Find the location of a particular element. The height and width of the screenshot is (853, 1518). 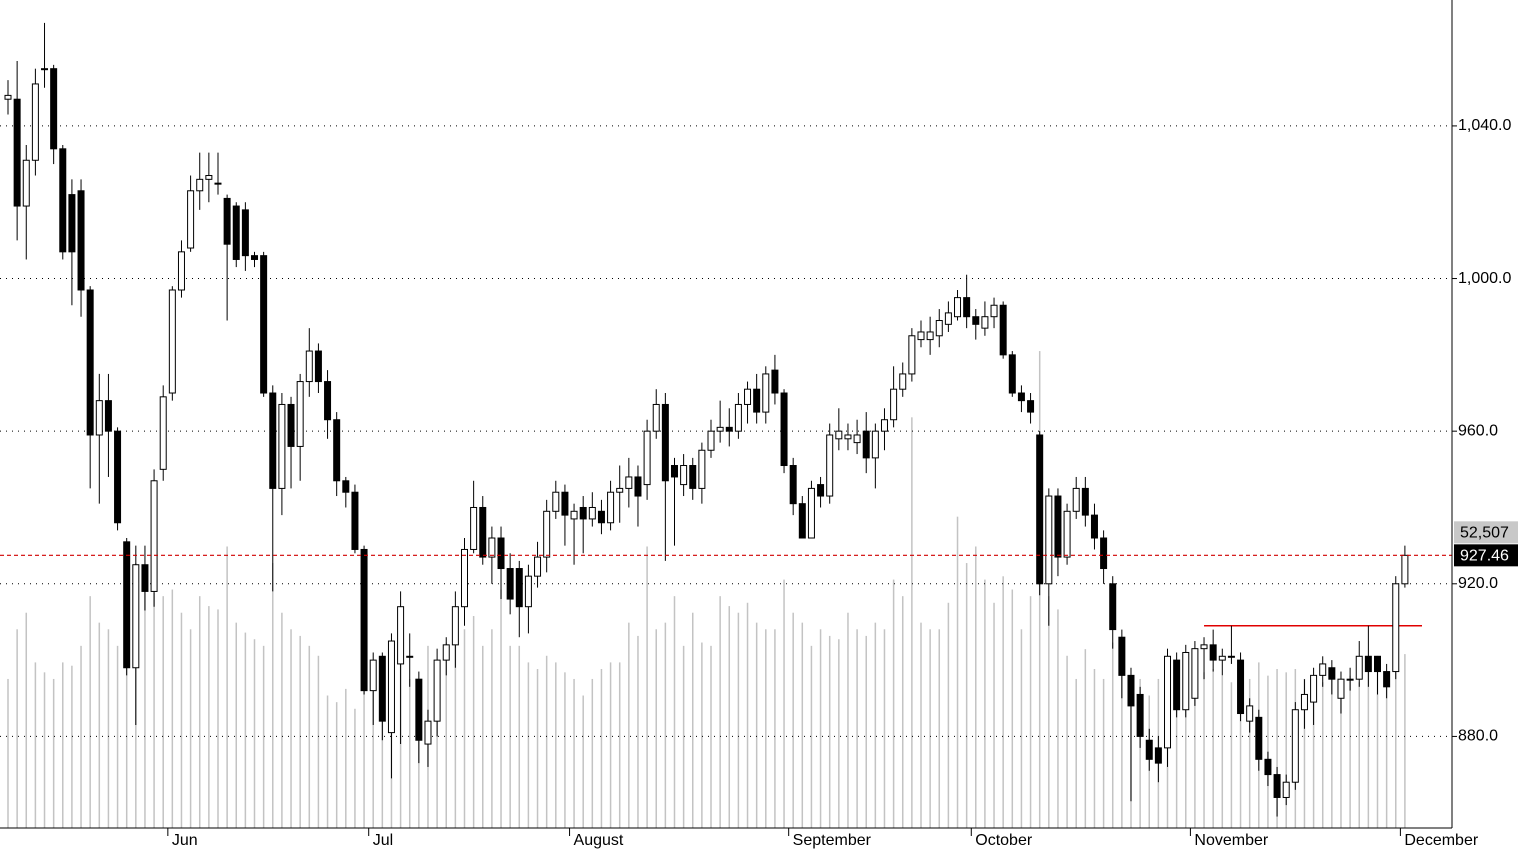

y-tick-label: 920.0 is located at coordinates (1478, 583).